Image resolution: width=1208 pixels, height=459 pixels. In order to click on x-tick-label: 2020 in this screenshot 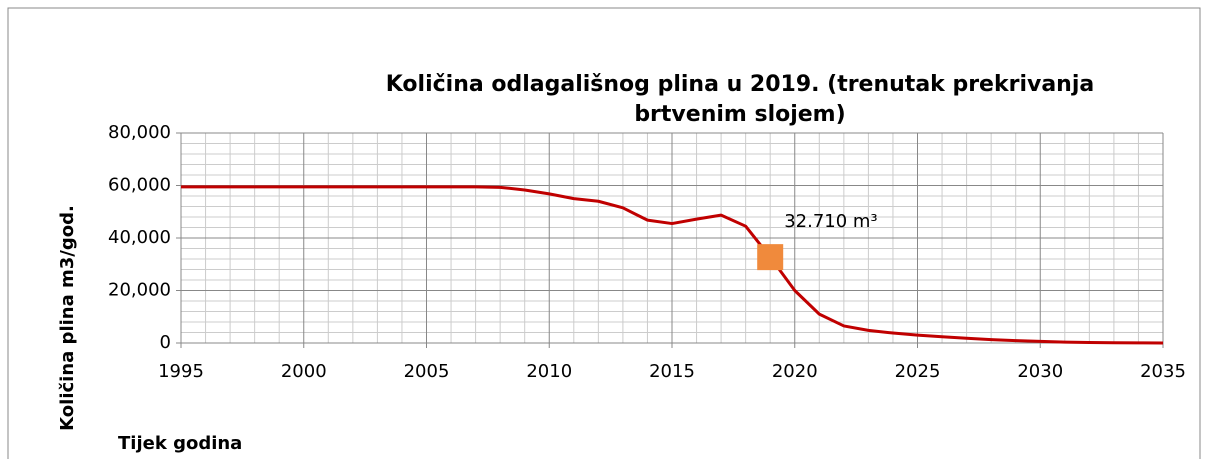, I will do `click(795, 371)`.